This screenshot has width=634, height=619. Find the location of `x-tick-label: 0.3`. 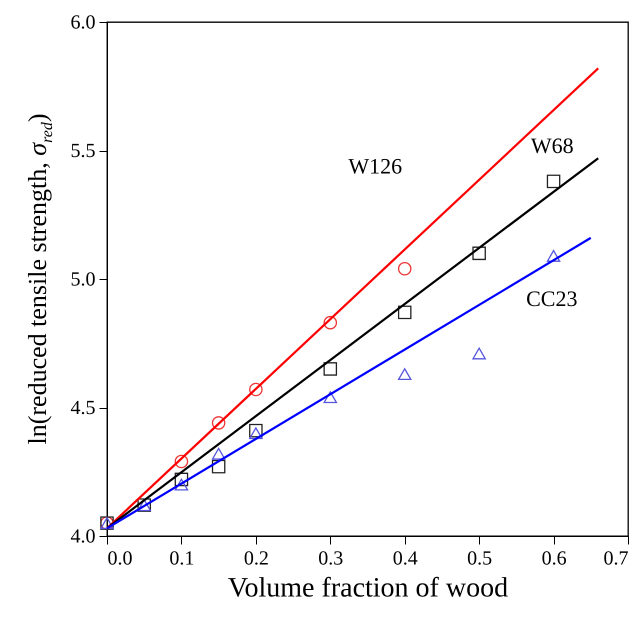

x-tick-label: 0.3 is located at coordinates (331, 559).